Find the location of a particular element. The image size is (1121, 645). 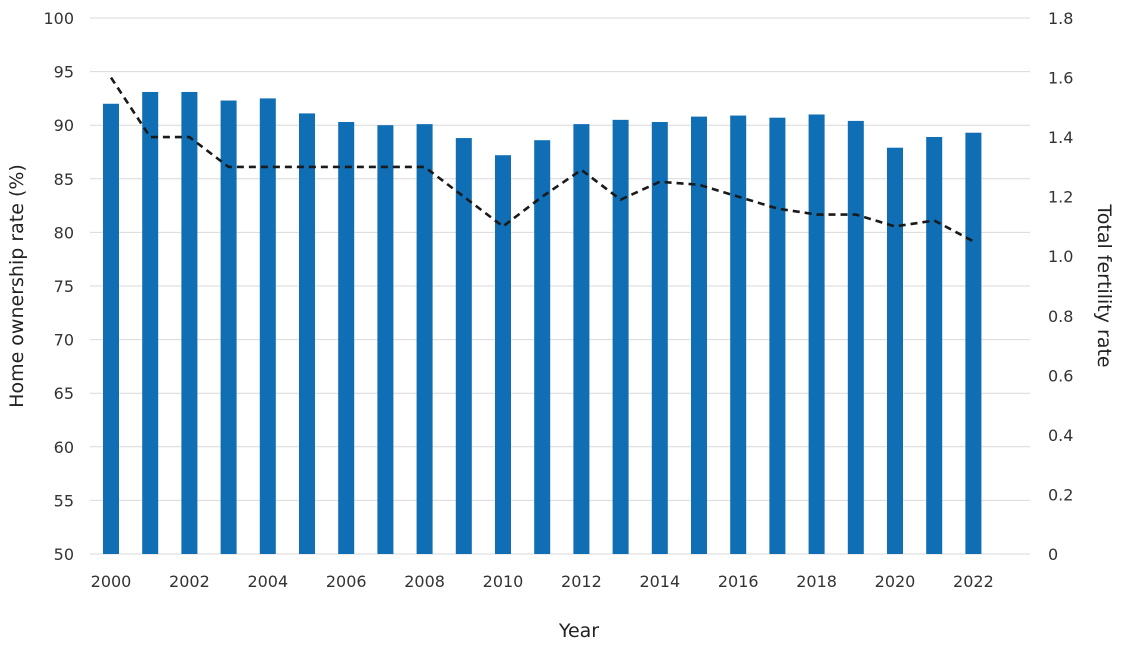

y-left-tick-label: 70 is located at coordinates (64, 340).